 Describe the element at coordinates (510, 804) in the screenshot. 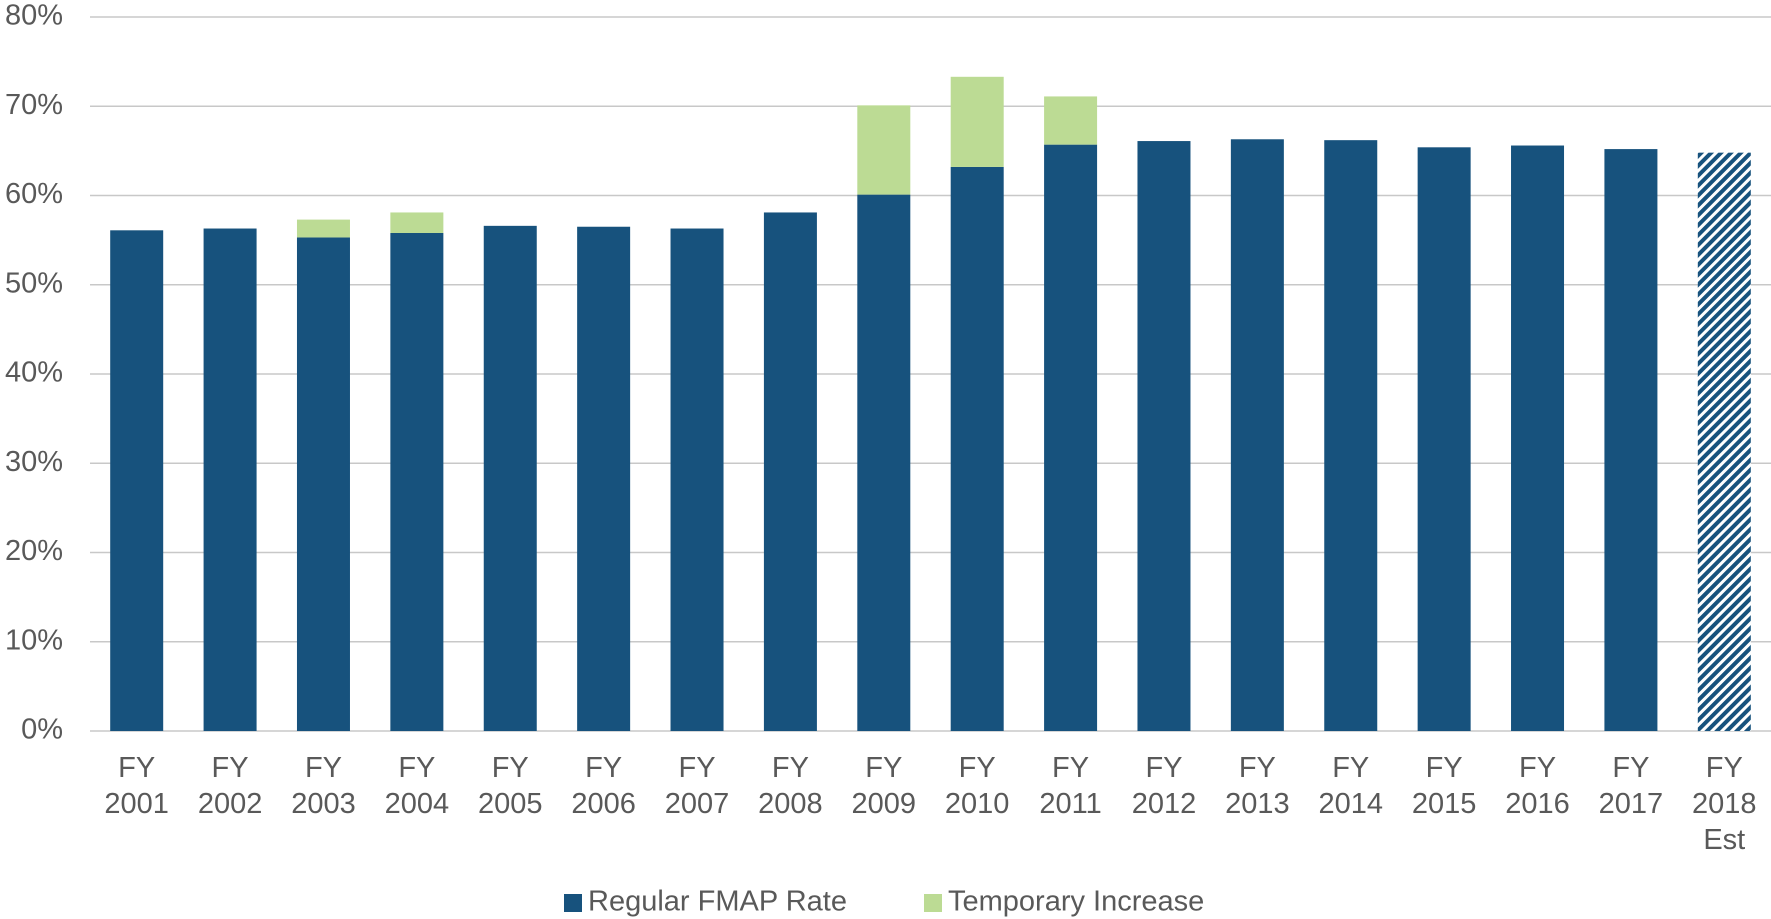

I see `x-tick-label-line: 2005` at that location.